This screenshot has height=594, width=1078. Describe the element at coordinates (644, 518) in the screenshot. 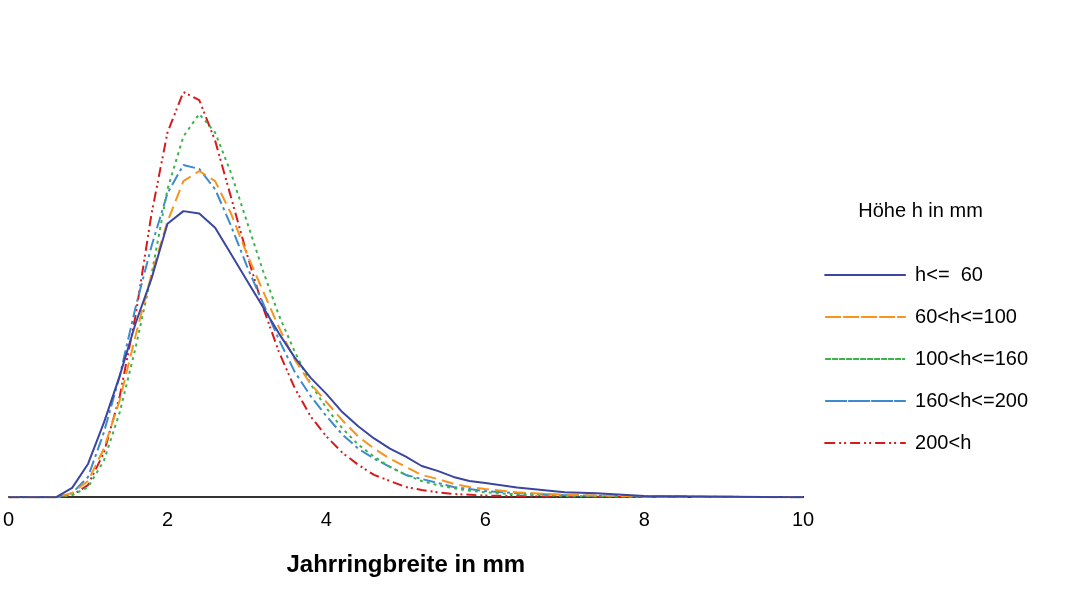

I see `x-tick-label: 8` at that location.